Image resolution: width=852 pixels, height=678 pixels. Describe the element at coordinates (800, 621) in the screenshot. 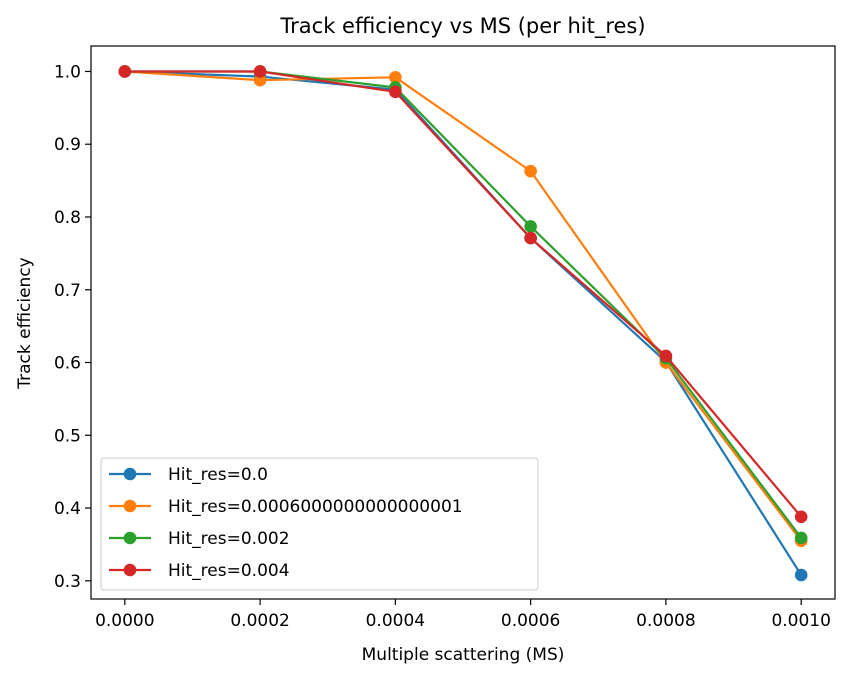

I see `x-tick-label: 0.0010` at that location.